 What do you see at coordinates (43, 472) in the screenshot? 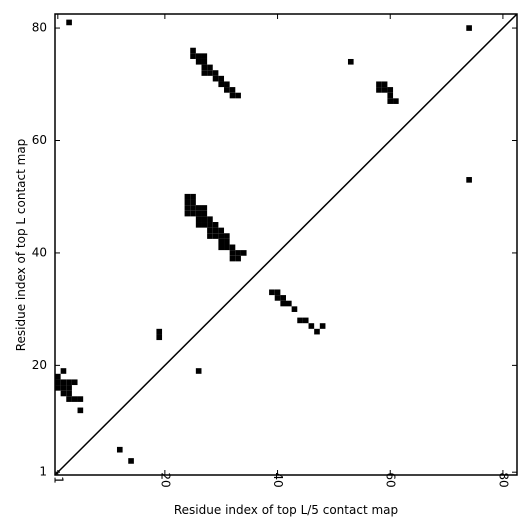
I see `y-tick-label: 1` at bounding box center [43, 472].